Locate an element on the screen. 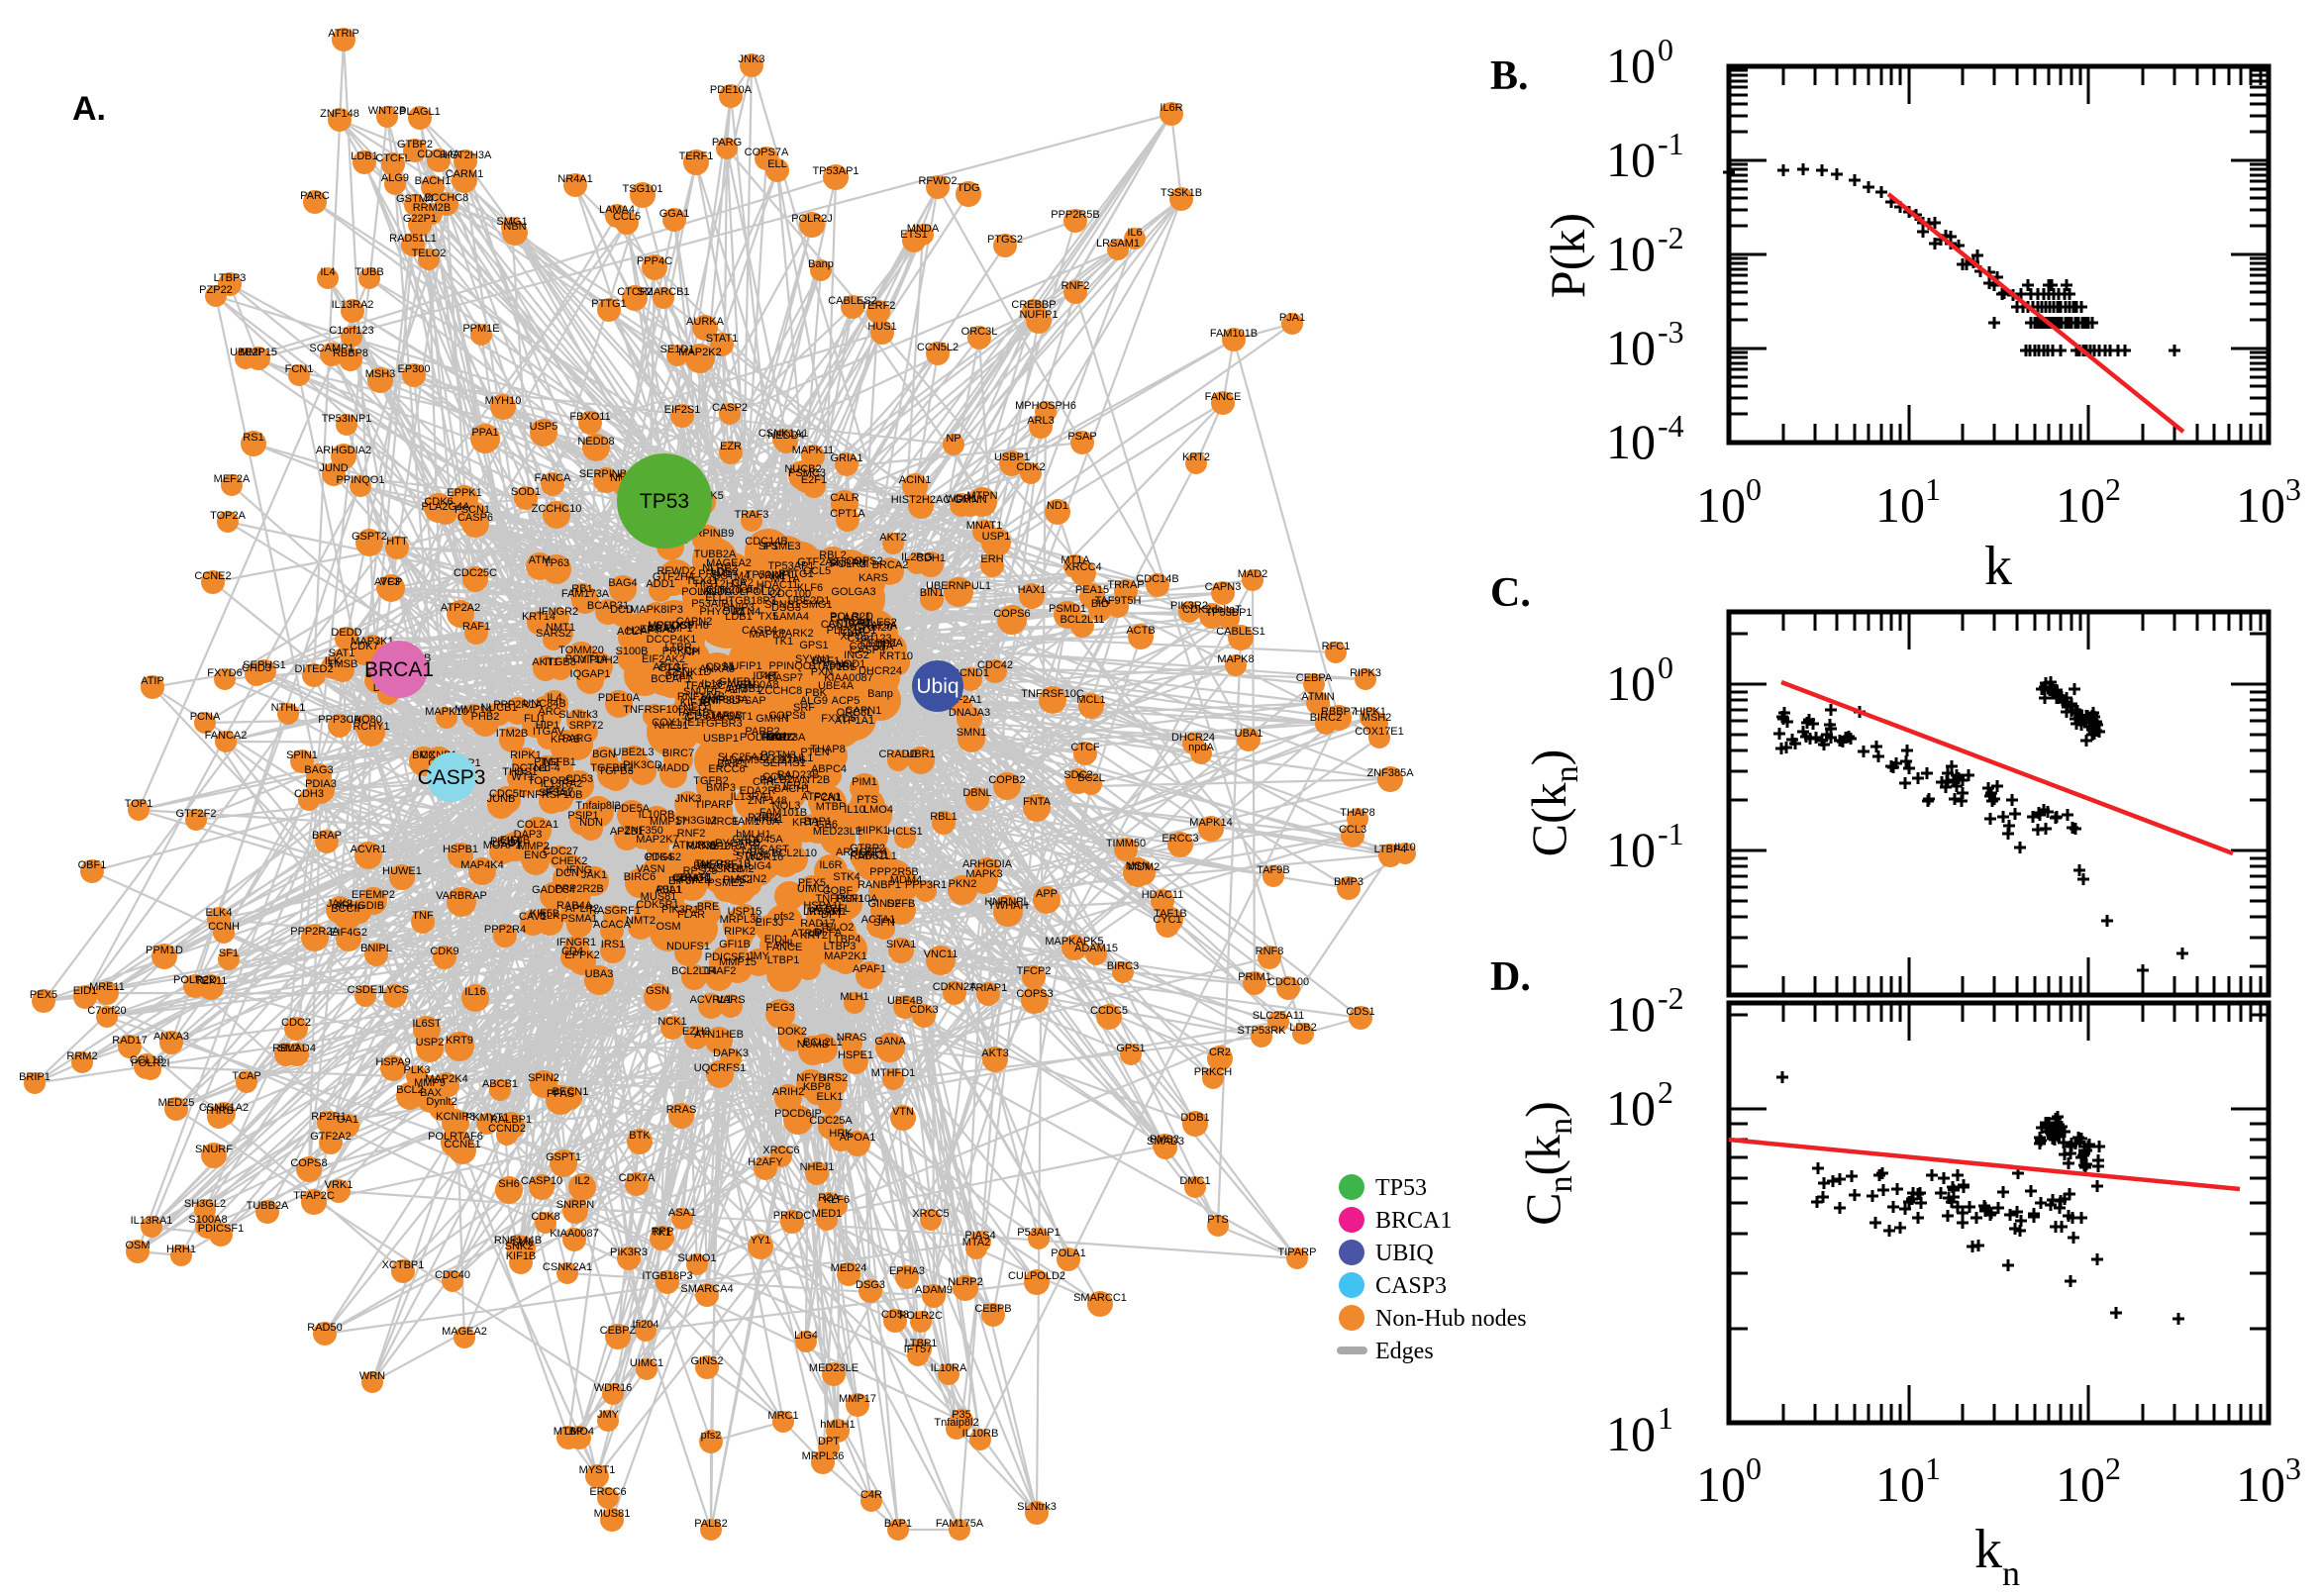  svg-text: PCYT1A is located at coordinates (586, 659).